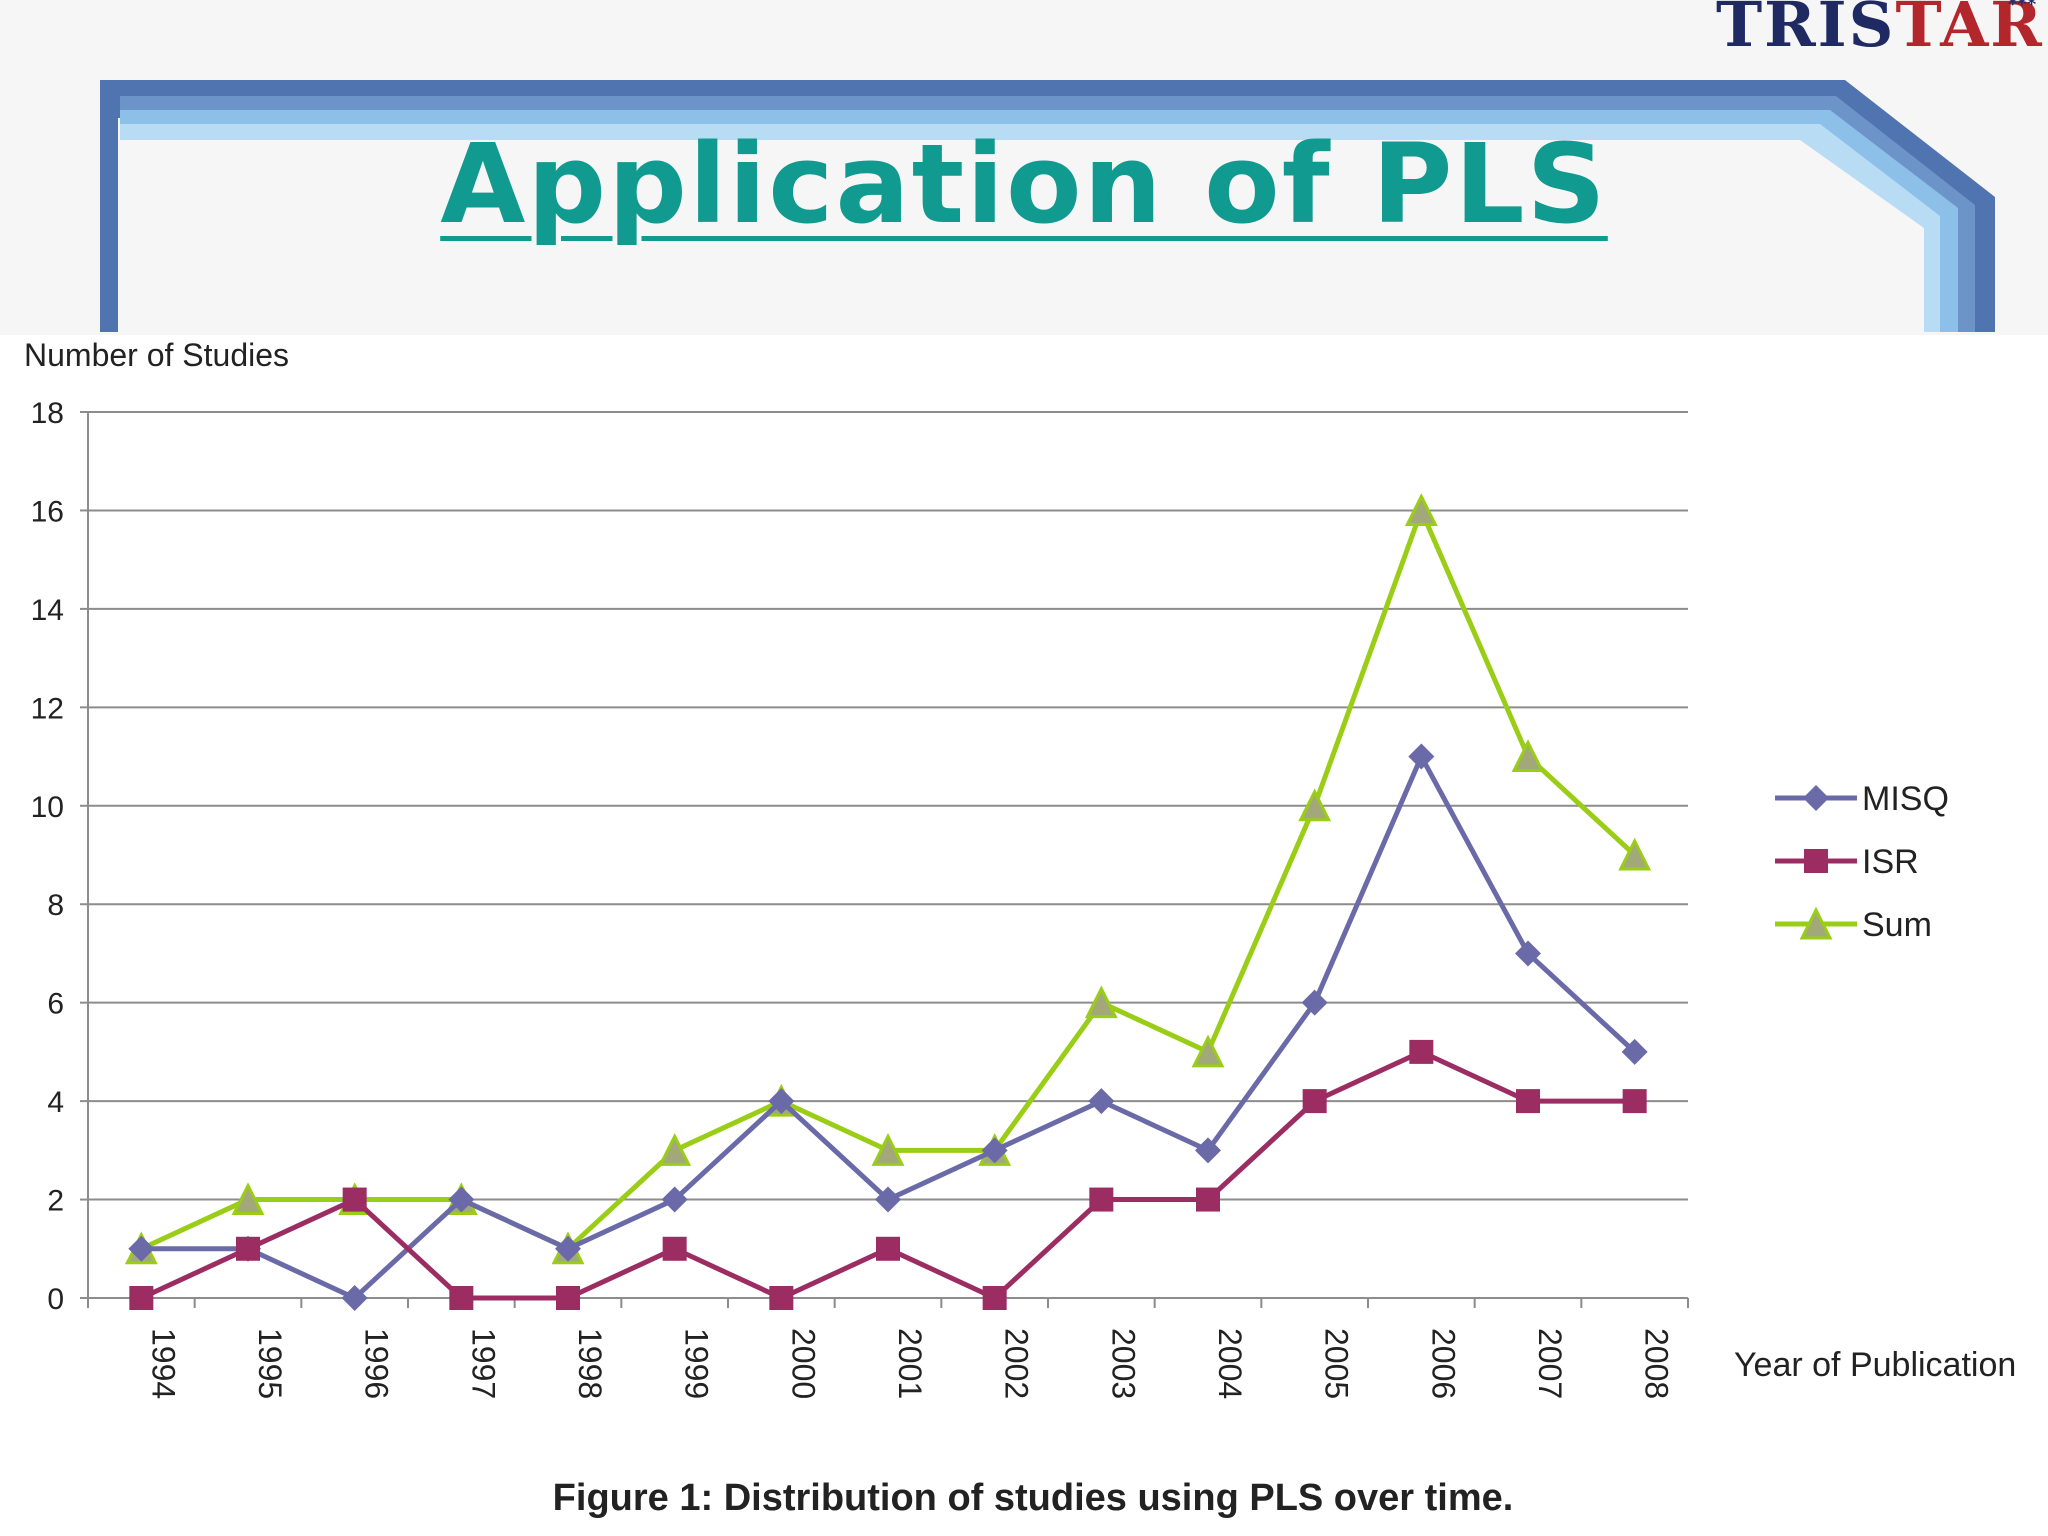 The height and width of the screenshot is (1536, 2048). Describe the element at coordinates (803, 1363) in the screenshot. I see `x-tick-label-2000: 2000` at that location.